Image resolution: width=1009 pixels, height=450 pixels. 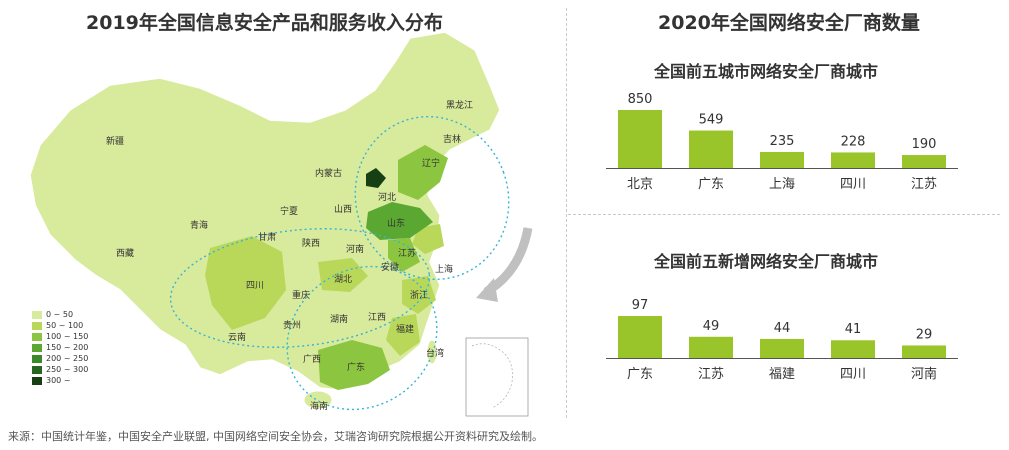 I want to click on bar-value-label: 235, so click(x=782, y=141).